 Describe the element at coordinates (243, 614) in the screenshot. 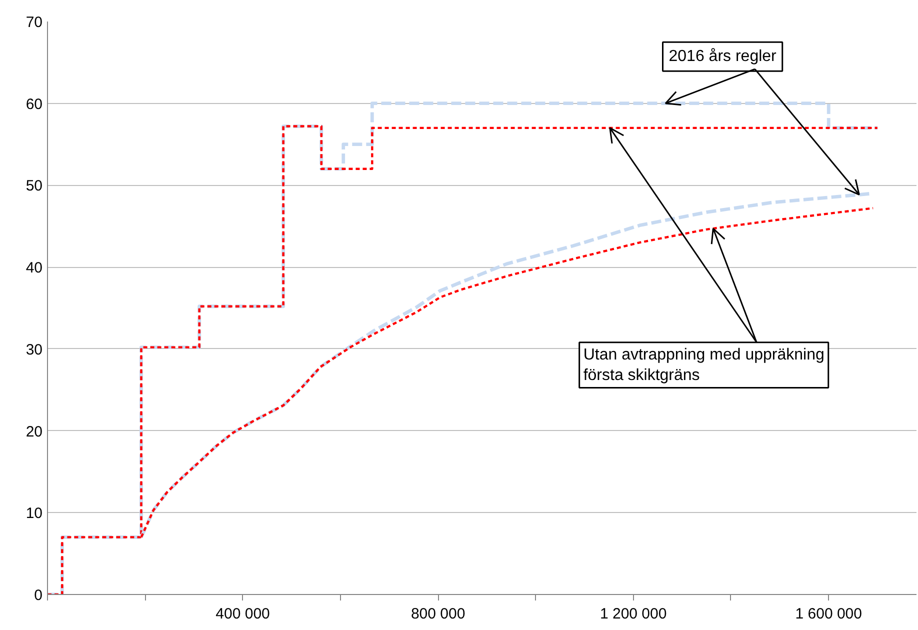

I see `x-tick-label: 400 000` at that location.